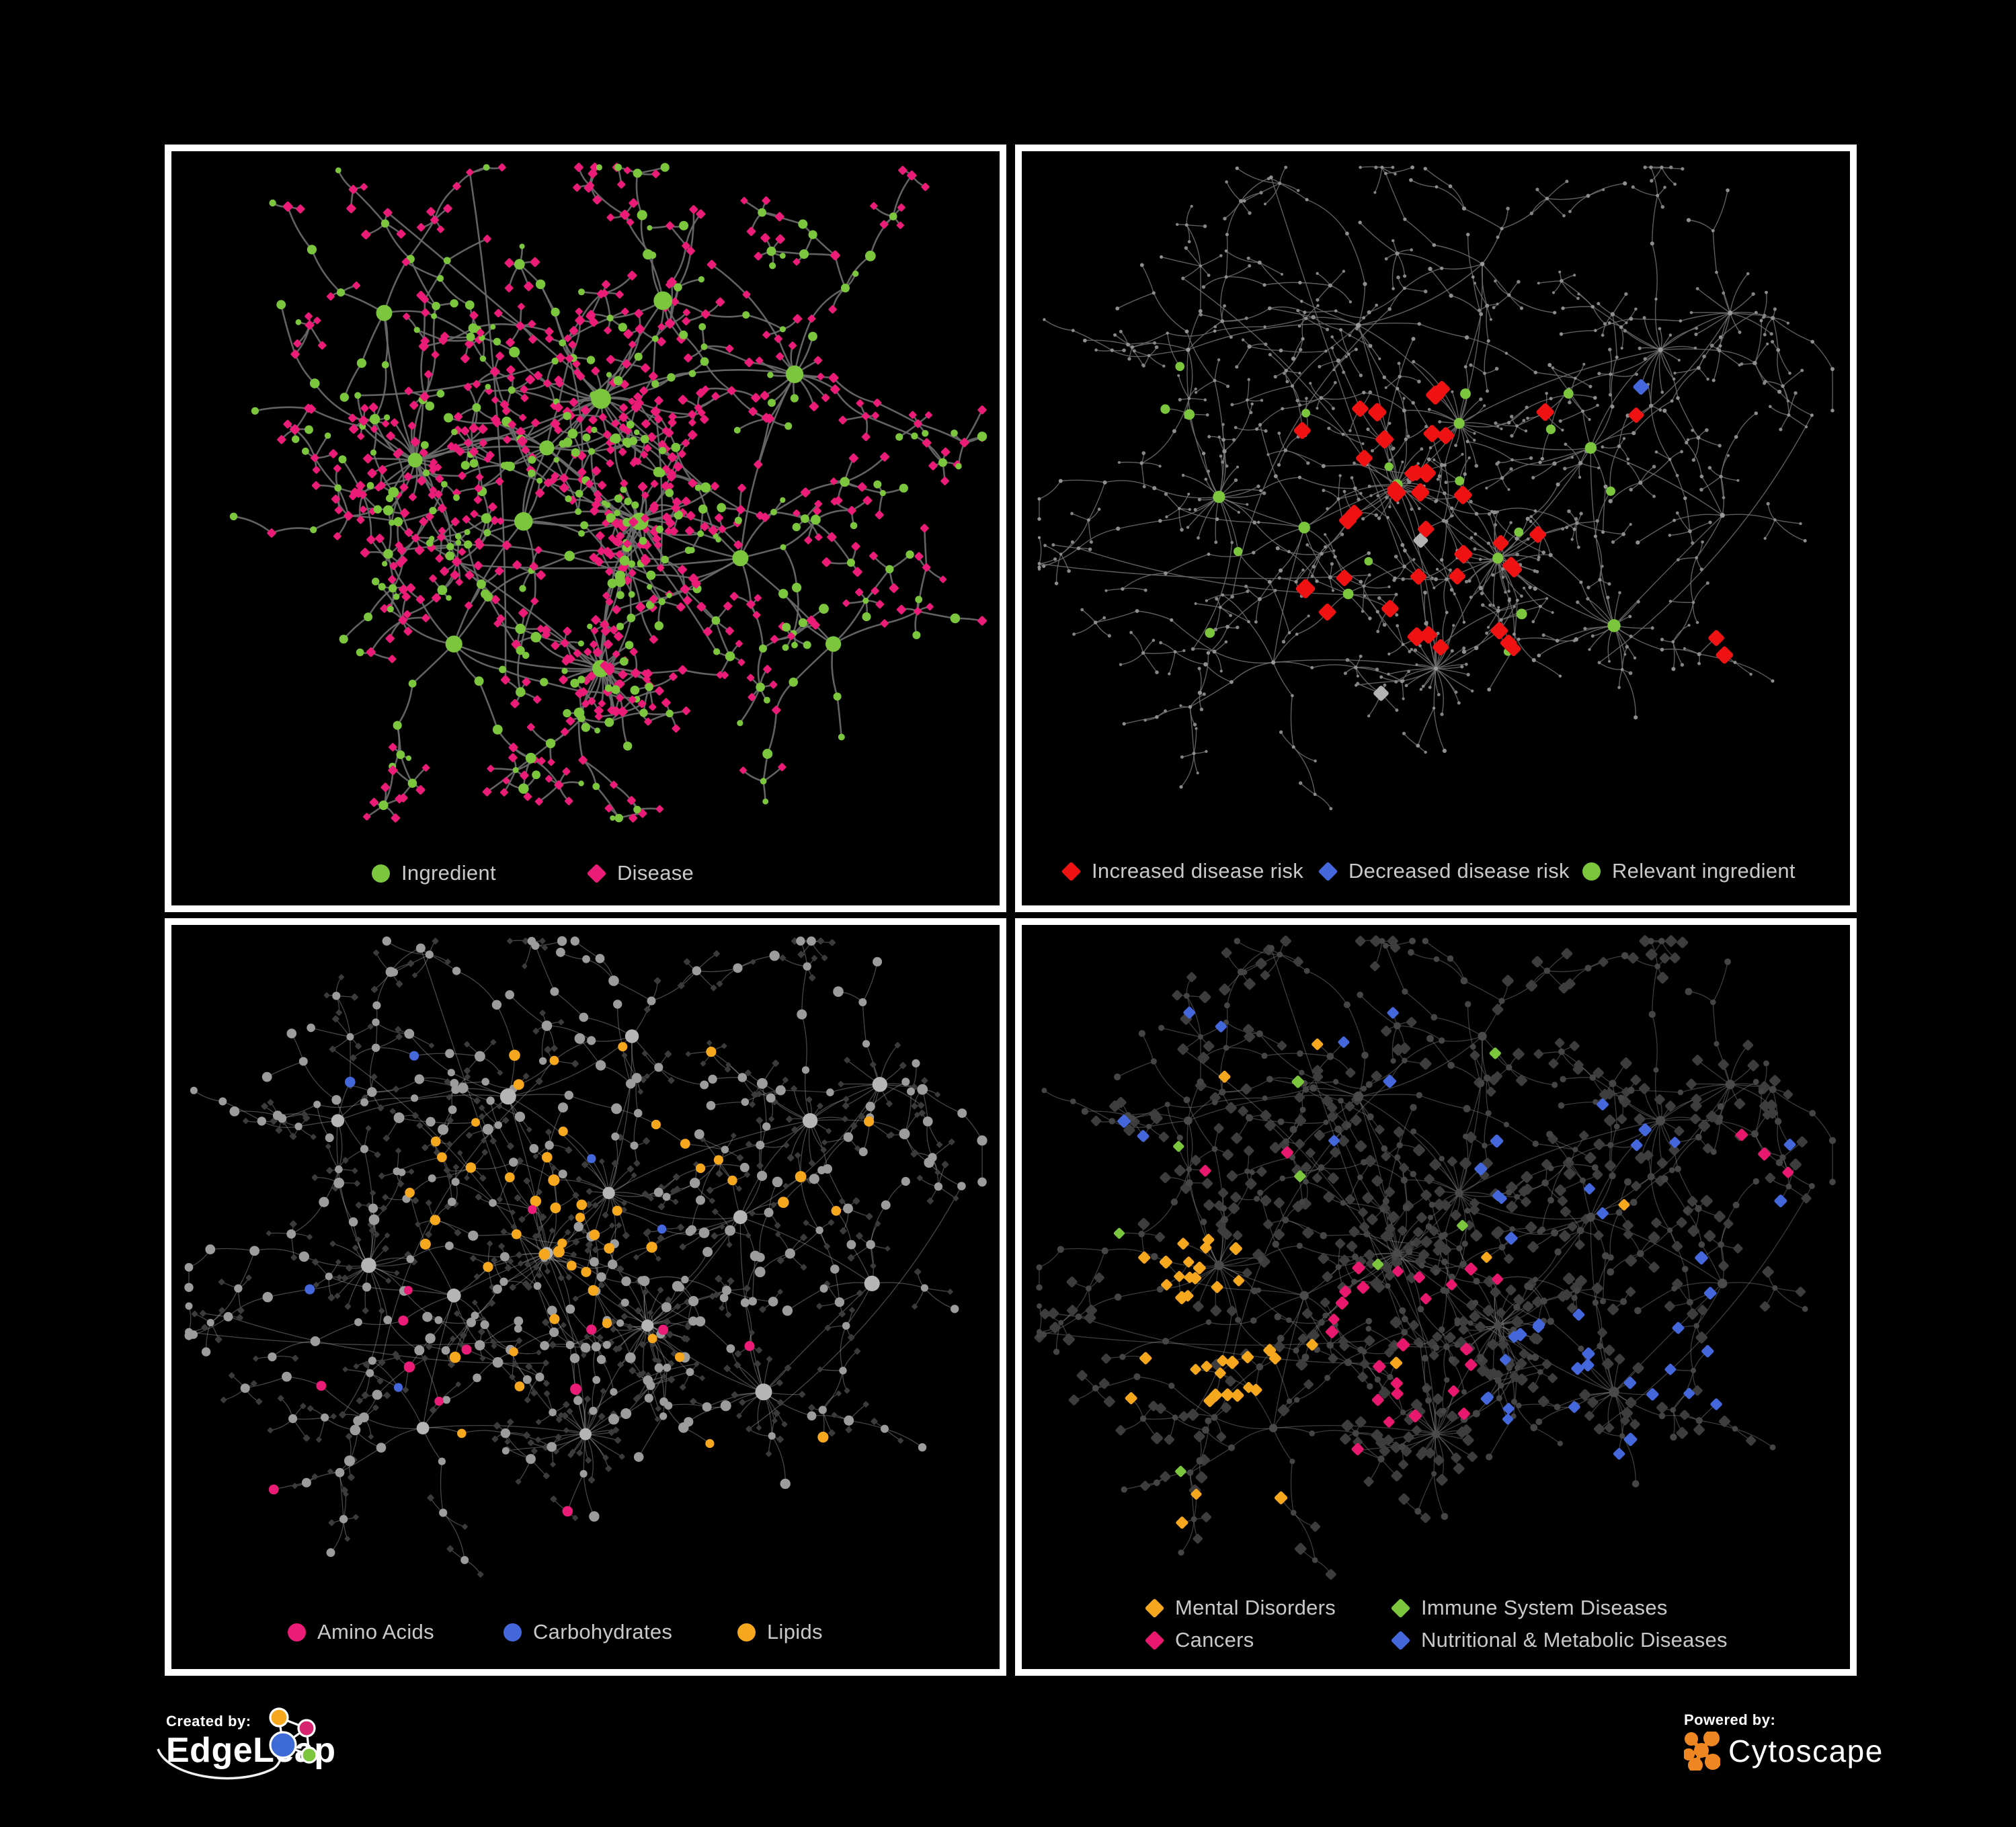 The height and width of the screenshot is (1827, 2016). I want to click on legend-label: Relevant ingredient, so click(1704, 871).